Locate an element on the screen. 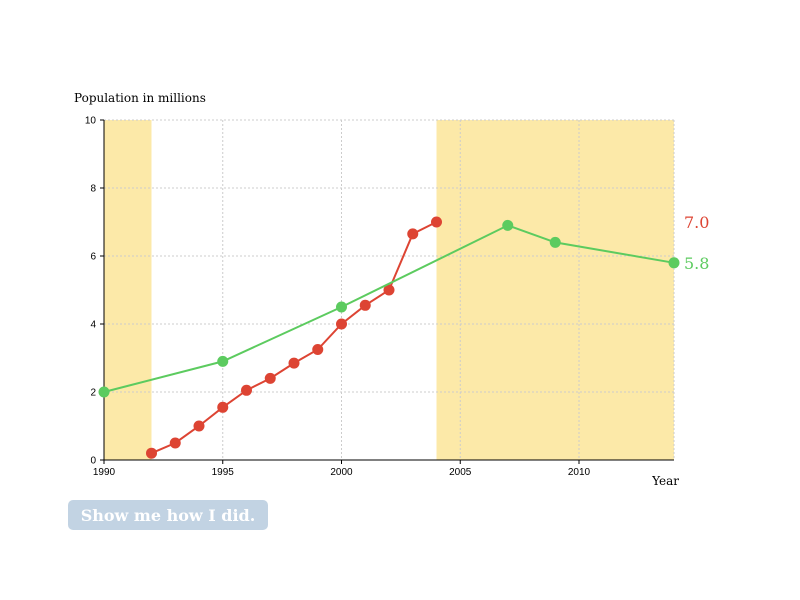  y-tick-label-4: 4 is located at coordinates (93, 325).